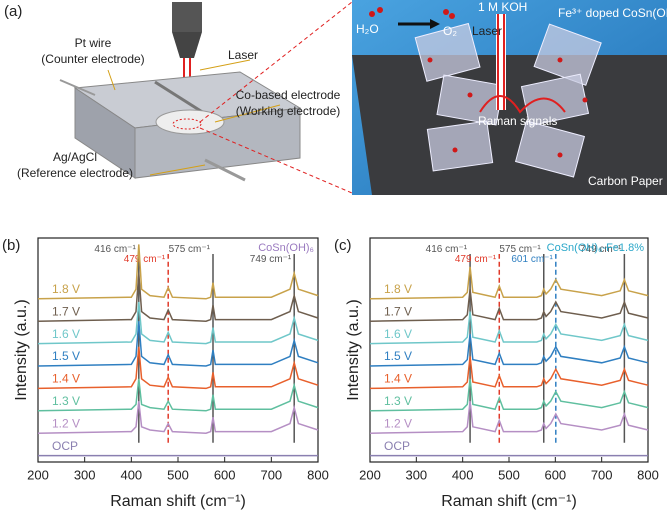  Describe the element at coordinates (75, 173) in the screenshot. I see `label: (Reference electrode)` at that location.